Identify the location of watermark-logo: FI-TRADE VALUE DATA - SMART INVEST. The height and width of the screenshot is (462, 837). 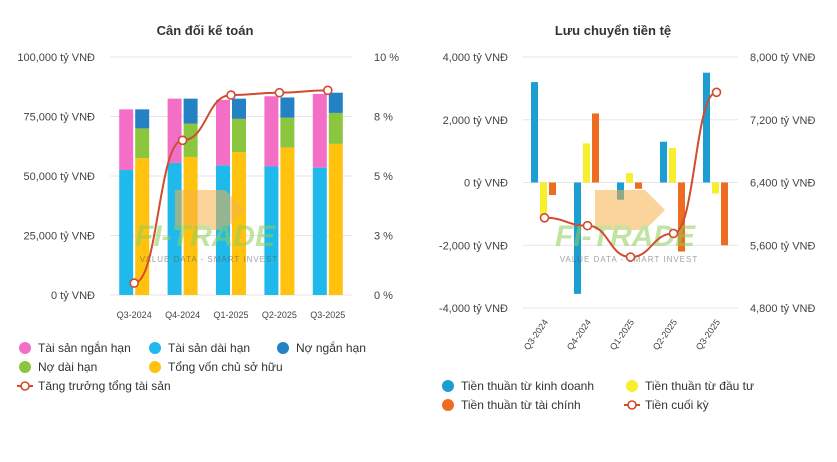
(207, 227).